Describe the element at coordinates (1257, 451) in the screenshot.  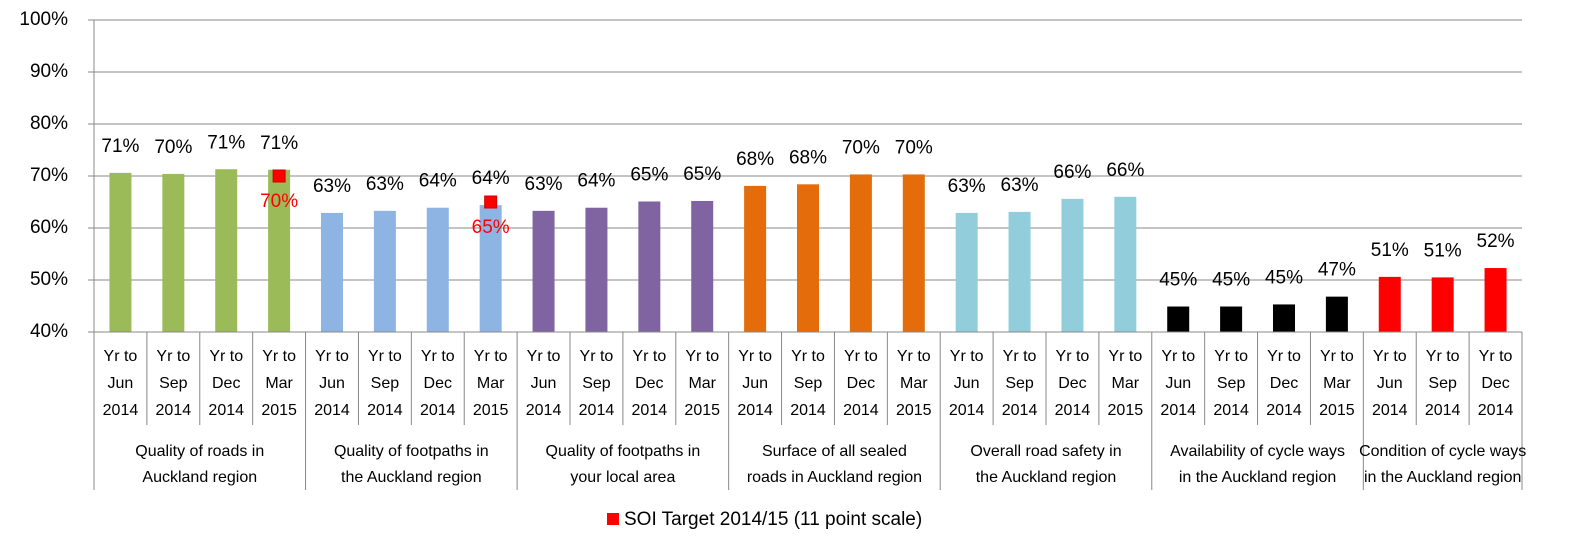
I see `group-label: Availability of cycle ways` at that location.